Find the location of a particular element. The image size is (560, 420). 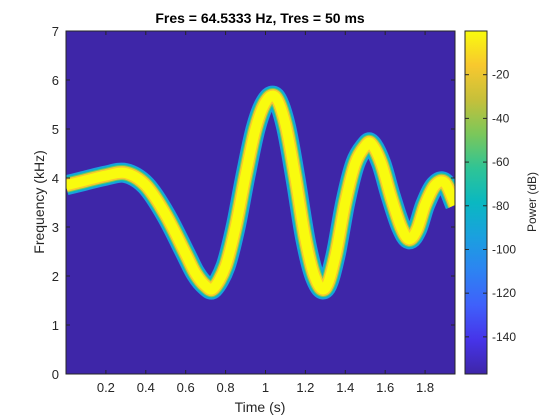

x-tick-label: 1.8 is located at coordinates (425, 387).